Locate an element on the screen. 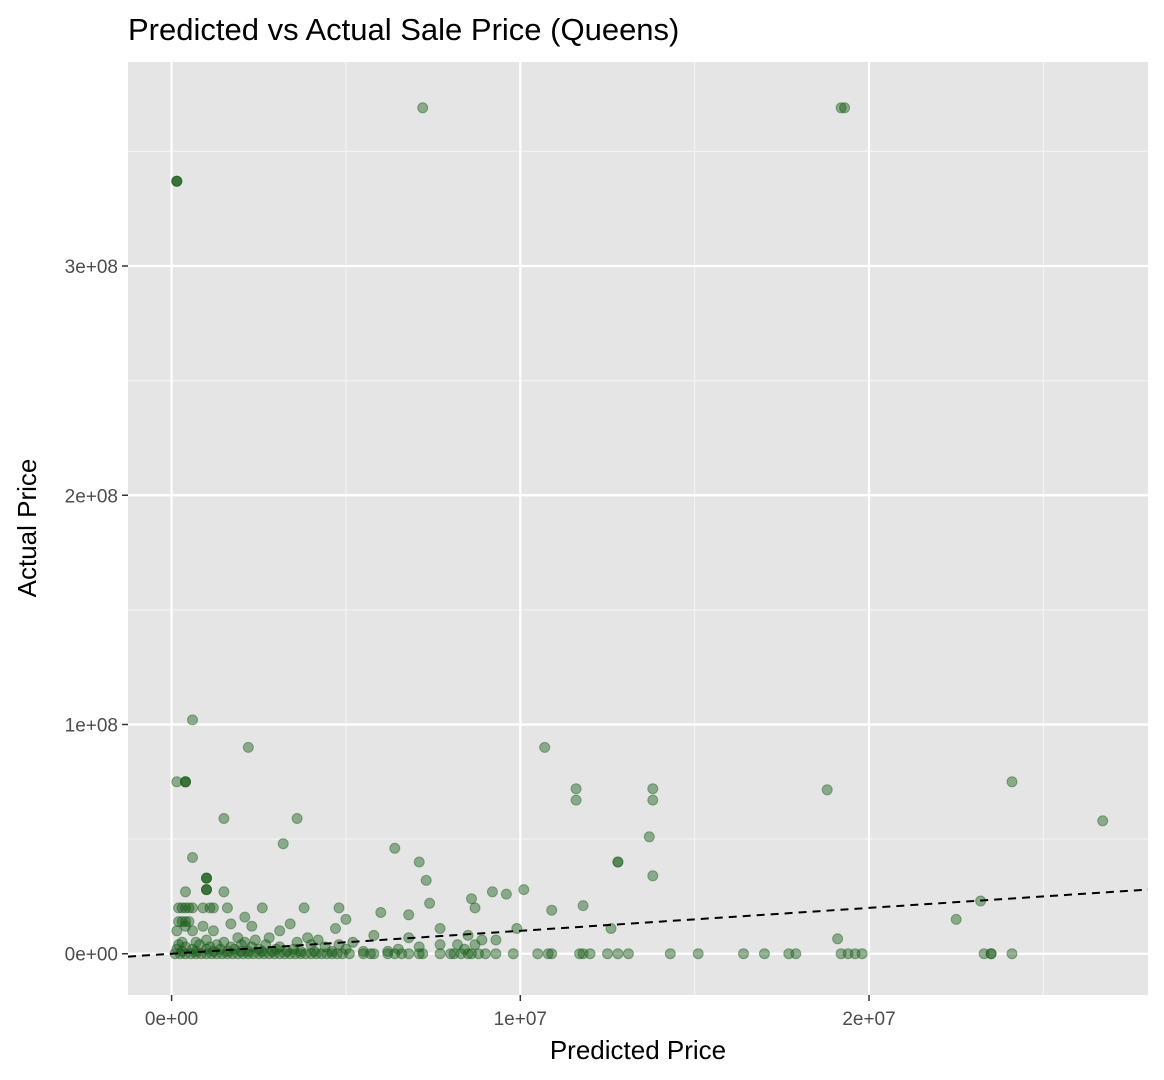 The image size is (1164, 1080). x-tick-label: 1e+07 is located at coordinates (520, 1019).